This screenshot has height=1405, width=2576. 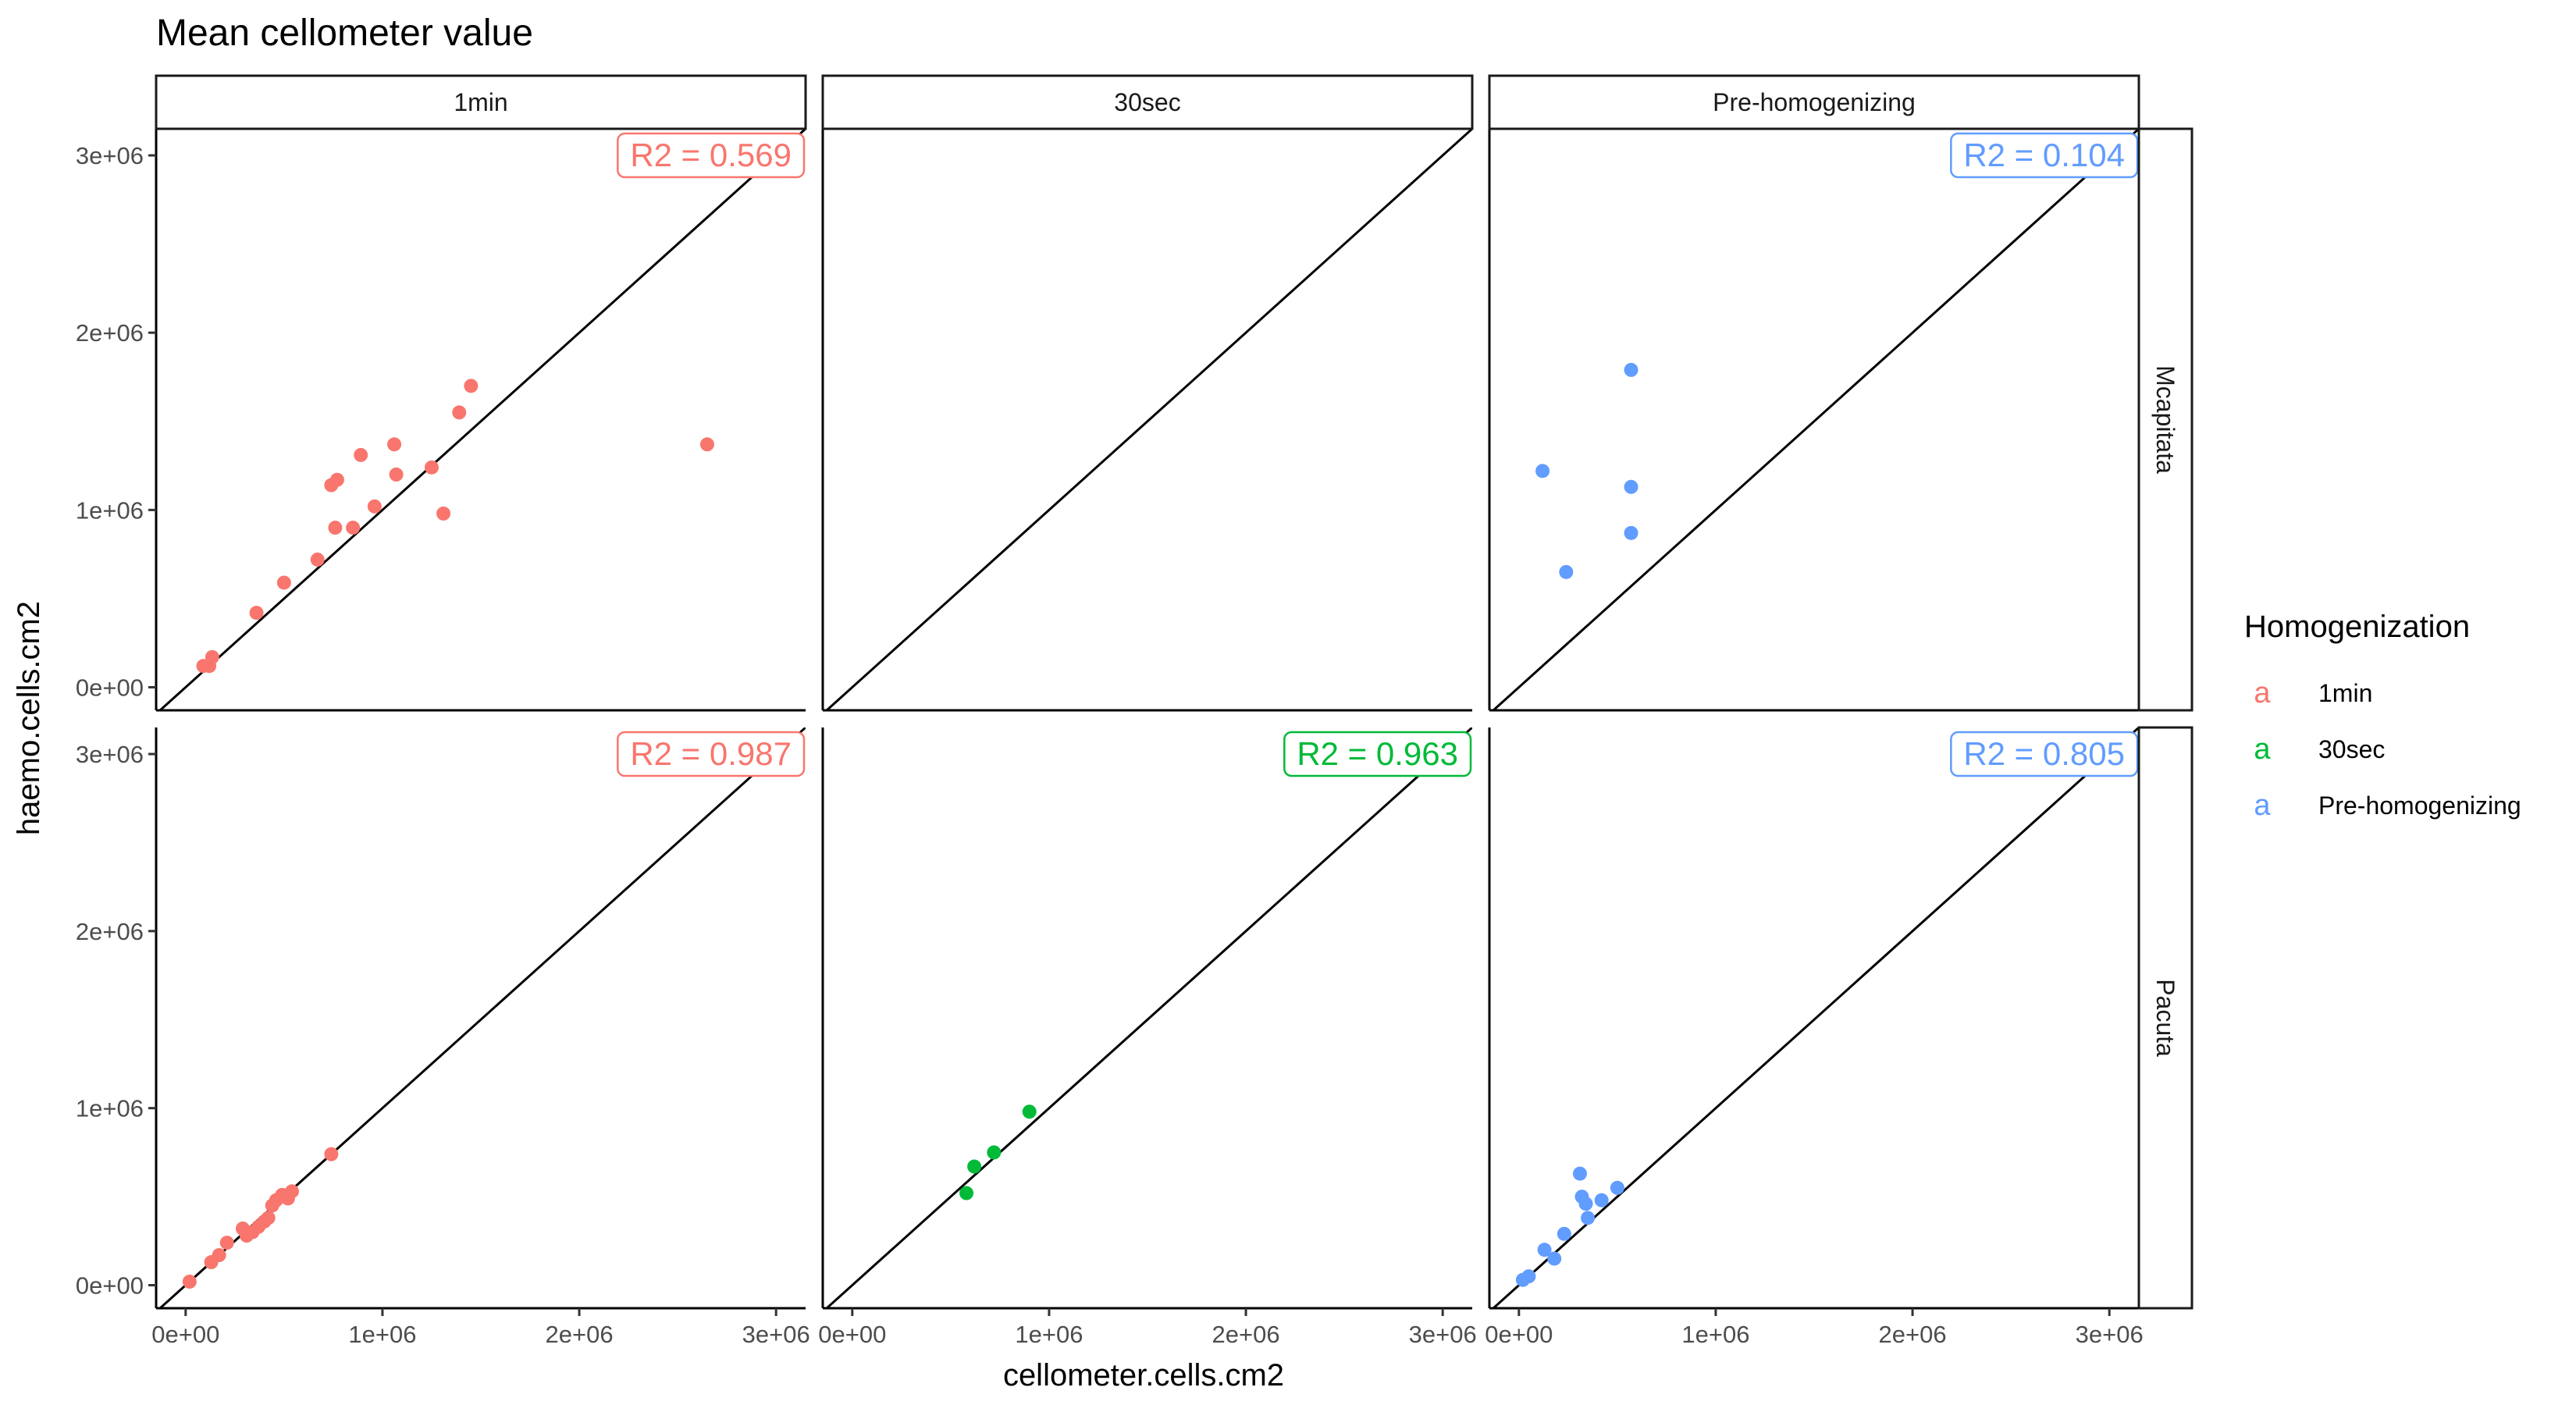 What do you see at coordinates (2165, 1018) in the screenshot?
I see `strip-label: Pacuta` at bounding box center [2165, 1018].